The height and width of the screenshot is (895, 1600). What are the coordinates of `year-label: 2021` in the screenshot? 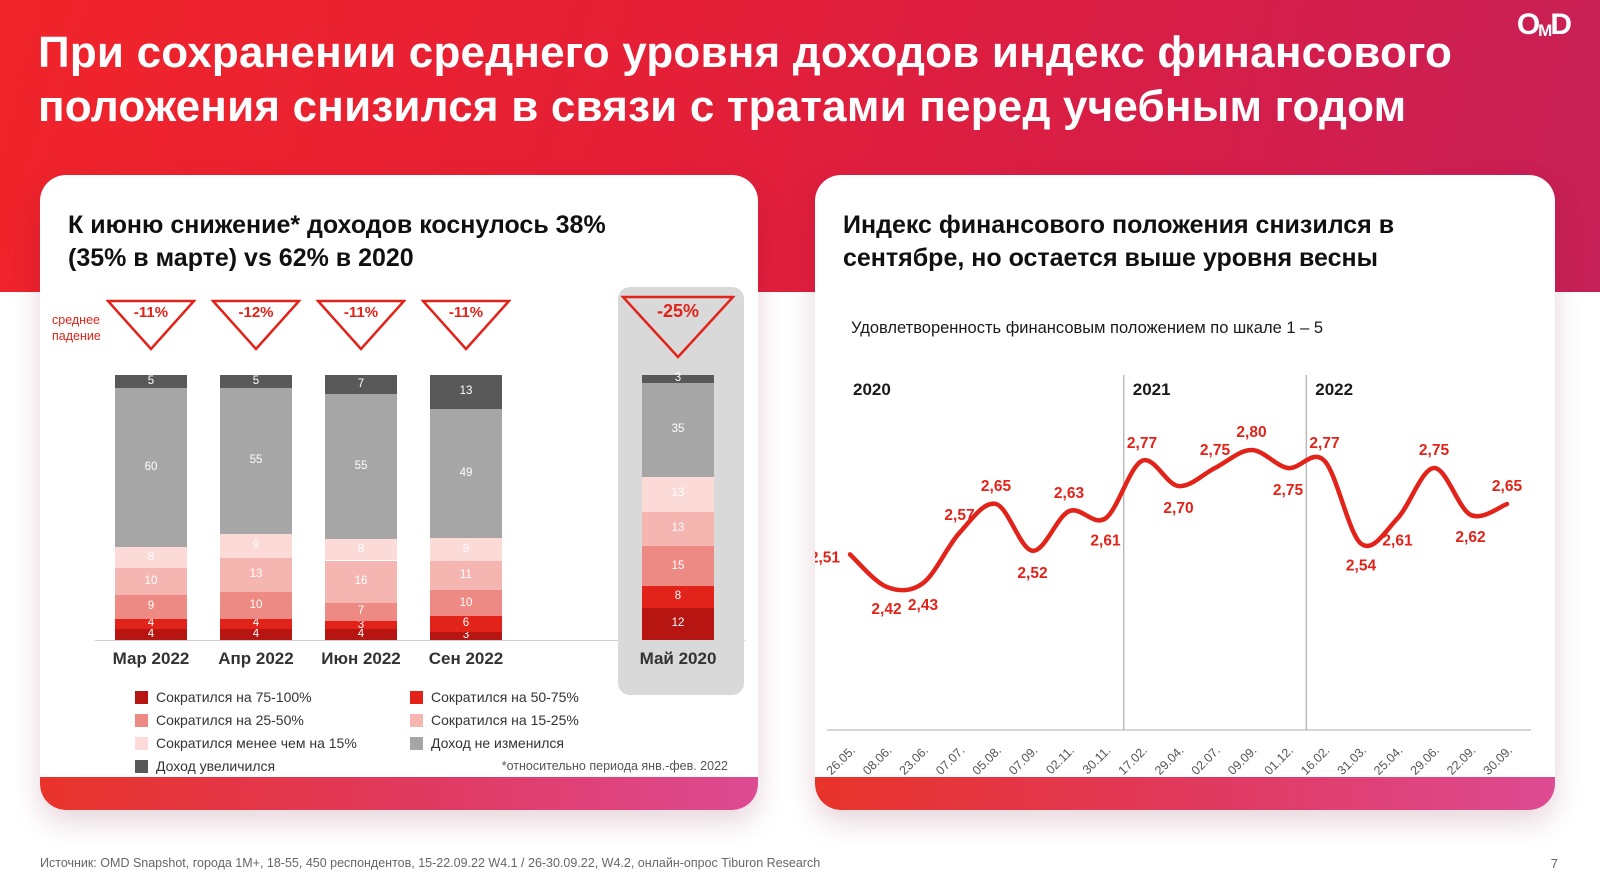 It's located at (1152, 389).